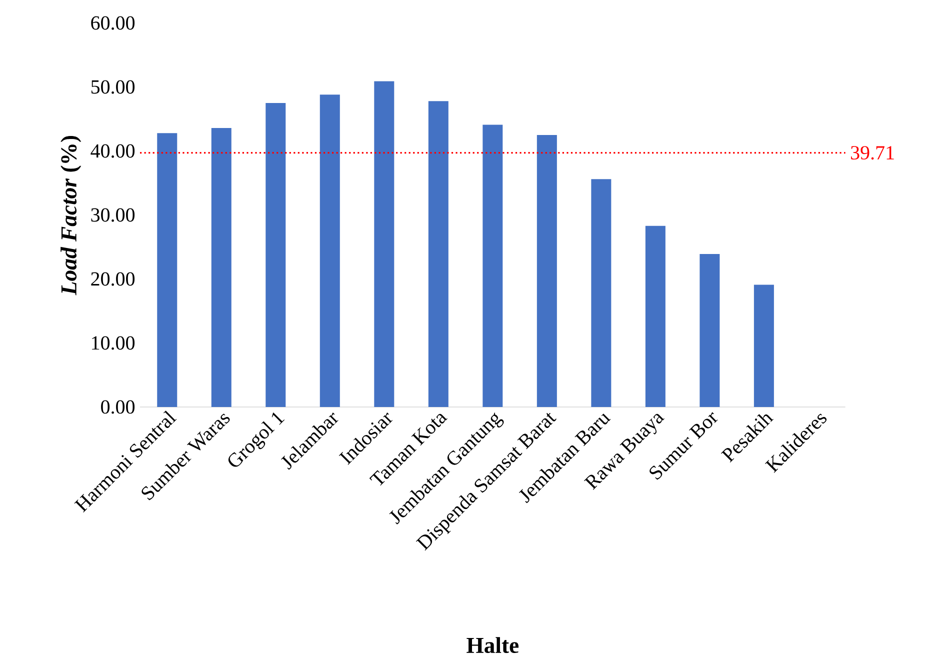  I want to click on y-tick-label: 50.00, so click(113, 87).